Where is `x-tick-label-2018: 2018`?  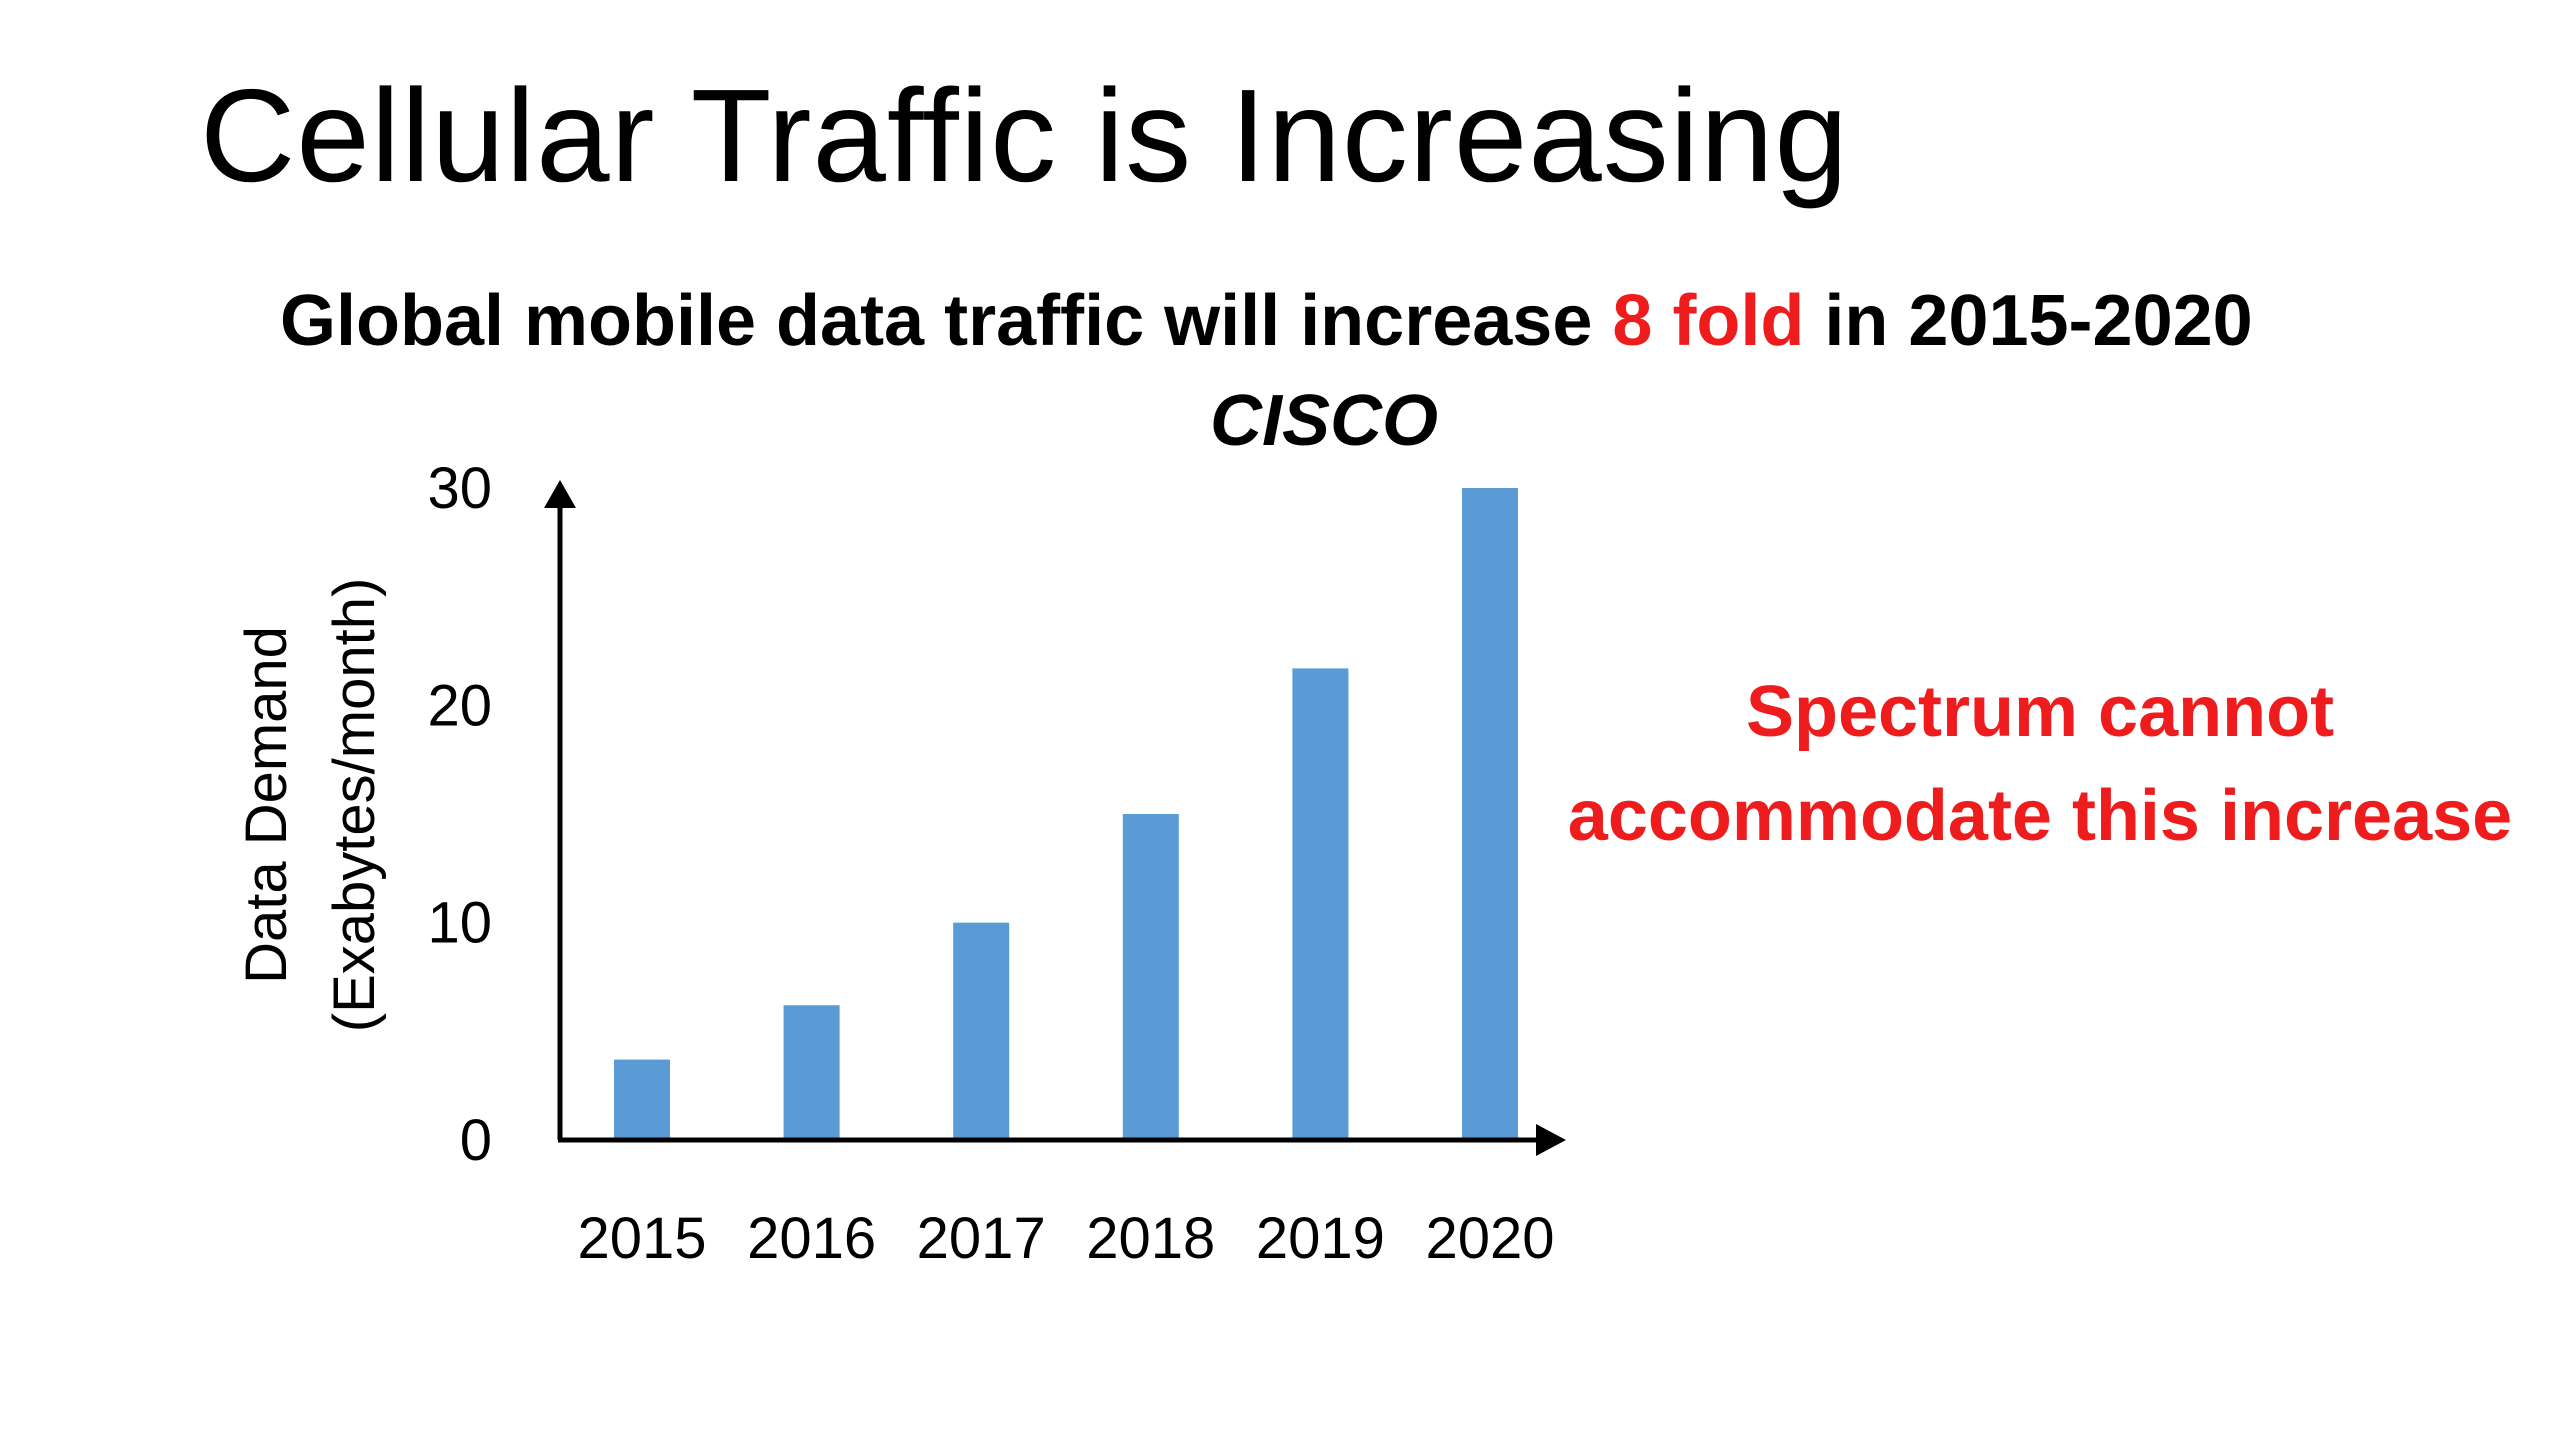 x-tick-label-2018: 2018 is located at coordinates (1150, 1238).